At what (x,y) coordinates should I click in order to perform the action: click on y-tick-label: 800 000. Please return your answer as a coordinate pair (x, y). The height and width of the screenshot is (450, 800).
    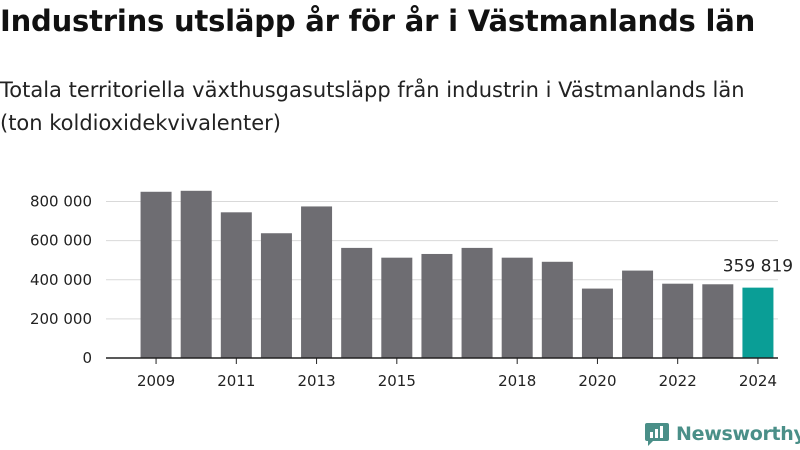
    Looking at the image, I should click on (61, 202).